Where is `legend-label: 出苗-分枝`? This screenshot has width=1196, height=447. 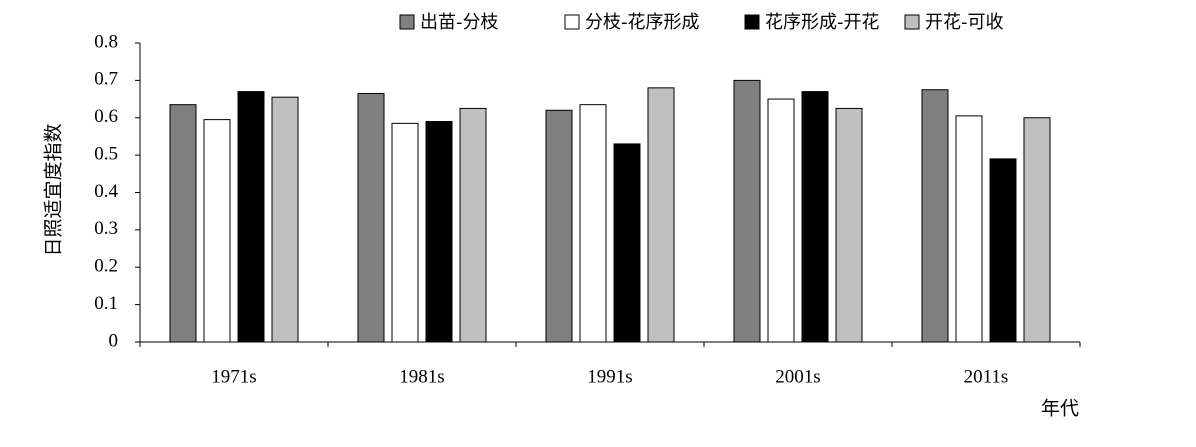 legend-label: 出苗-分枝 is located at coordinates (459, 22).